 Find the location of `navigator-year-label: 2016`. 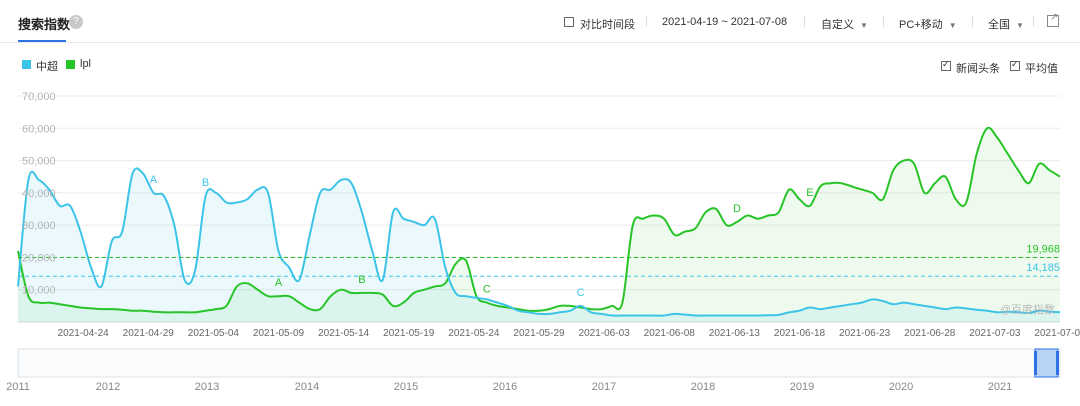

navigator-year-label: 2016 is located at coordinates (505, 387).